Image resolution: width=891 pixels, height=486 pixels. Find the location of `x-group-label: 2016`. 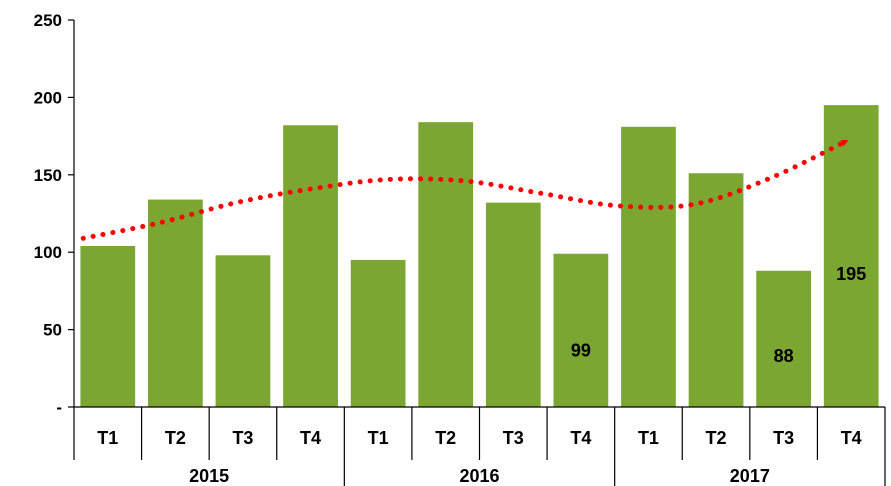

x-group-label: 2016 is located at coordinates (479, 476).